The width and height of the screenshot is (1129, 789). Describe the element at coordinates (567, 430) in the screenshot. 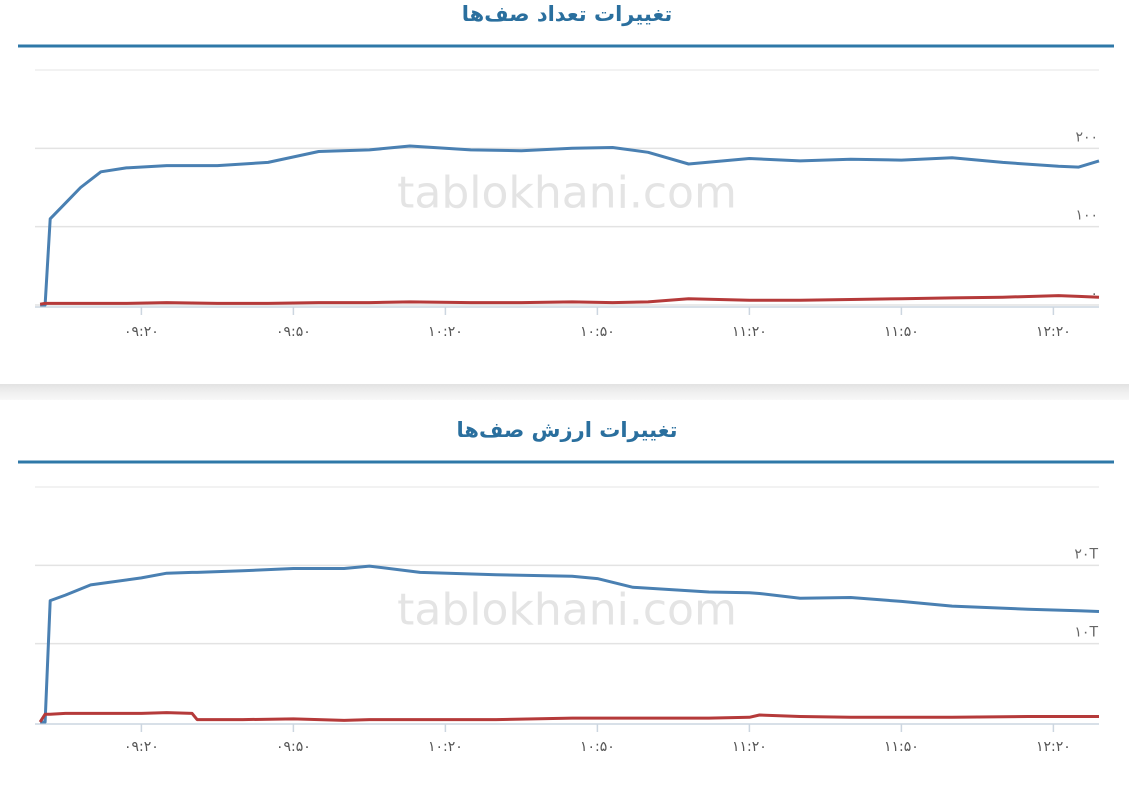

I see `chart-title: تغییرات ارزش صف‌ها` at that location.